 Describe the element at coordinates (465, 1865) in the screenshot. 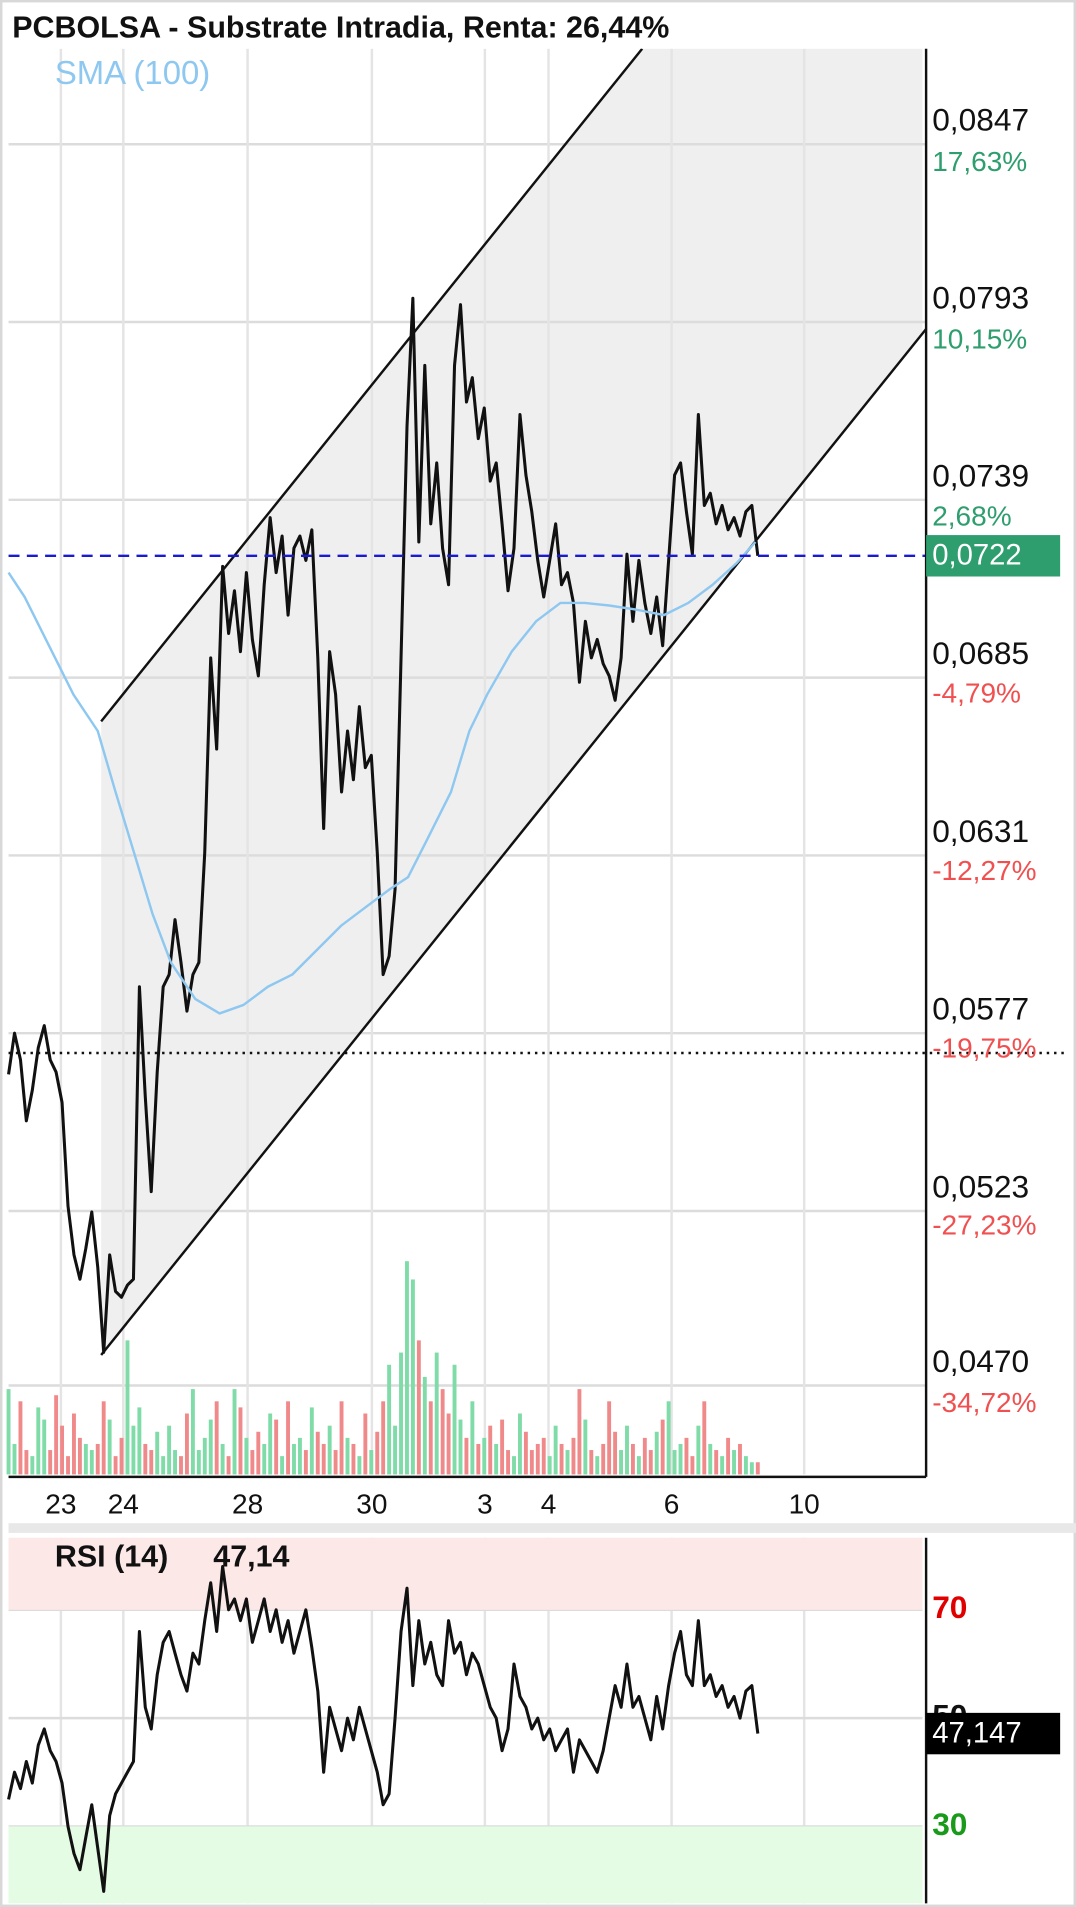

I see `rsi-zone` at that location.